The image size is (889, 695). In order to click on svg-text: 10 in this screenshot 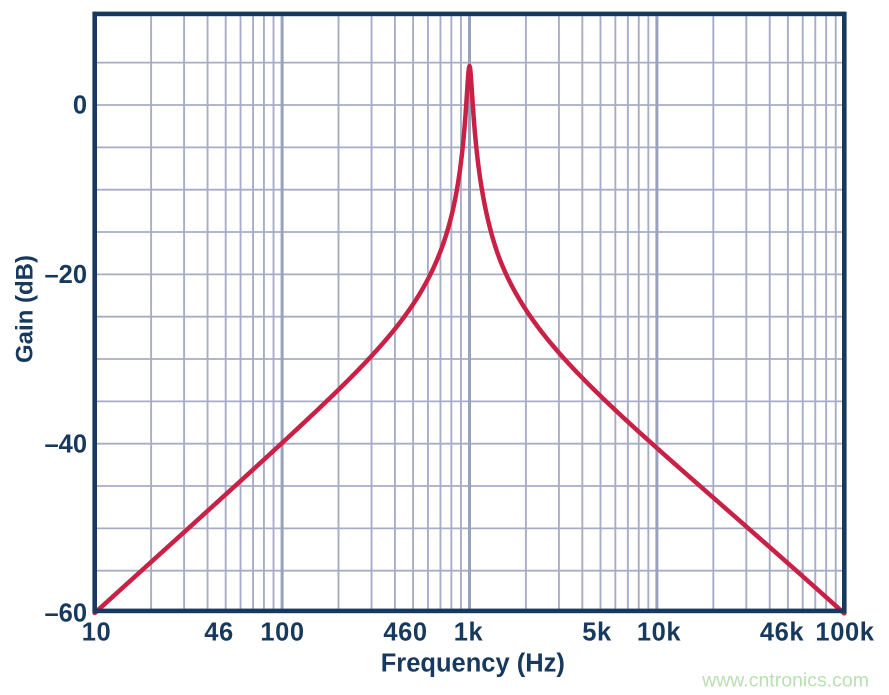, I will do `click(97, 633)`.